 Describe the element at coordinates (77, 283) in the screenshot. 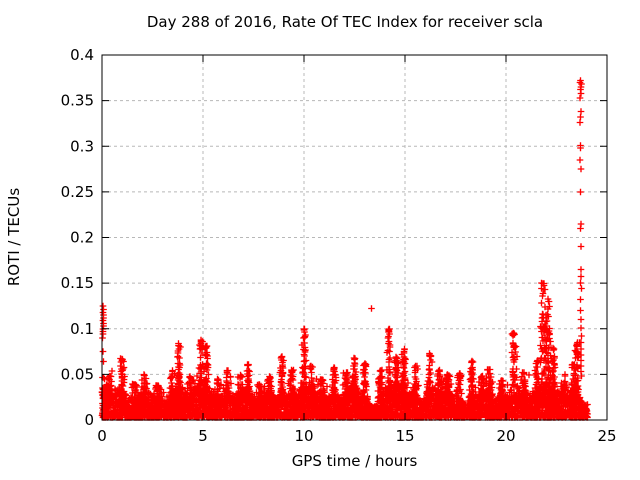

I see `y-tick-label: 0.15` at that location.